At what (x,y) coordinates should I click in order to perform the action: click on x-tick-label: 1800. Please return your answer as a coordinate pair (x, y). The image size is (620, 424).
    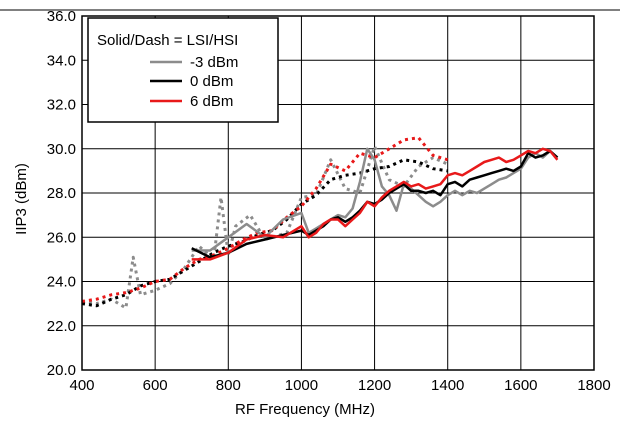
    Looking at the image, I should click on (593, 385).